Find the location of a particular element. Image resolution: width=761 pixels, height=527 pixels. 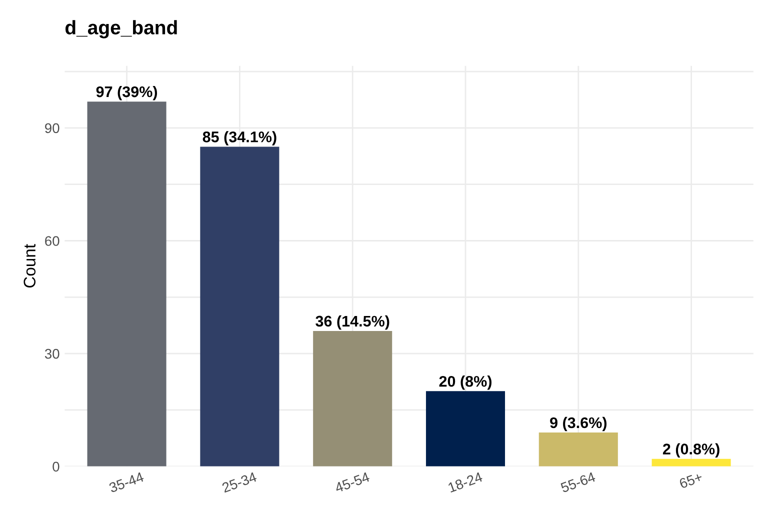

data-label: 85 (34.1%) is located at coordinates (239, 138).